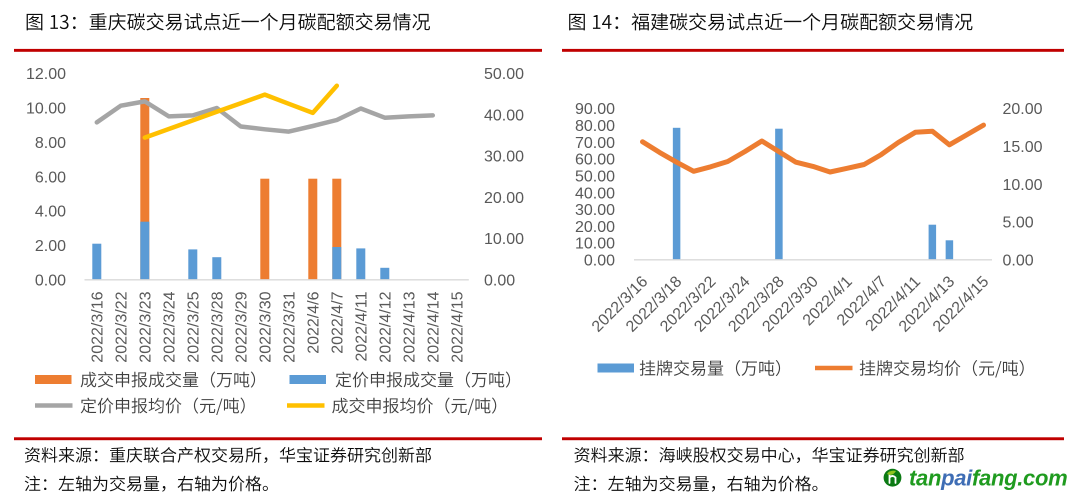 Image resolution: width=1080 pixels, height=498 pixels. What do you see at coordinates (242, 326) in the screenshot?
I see `svg-text: 2022/3/29` at bounding box center [242, 326].